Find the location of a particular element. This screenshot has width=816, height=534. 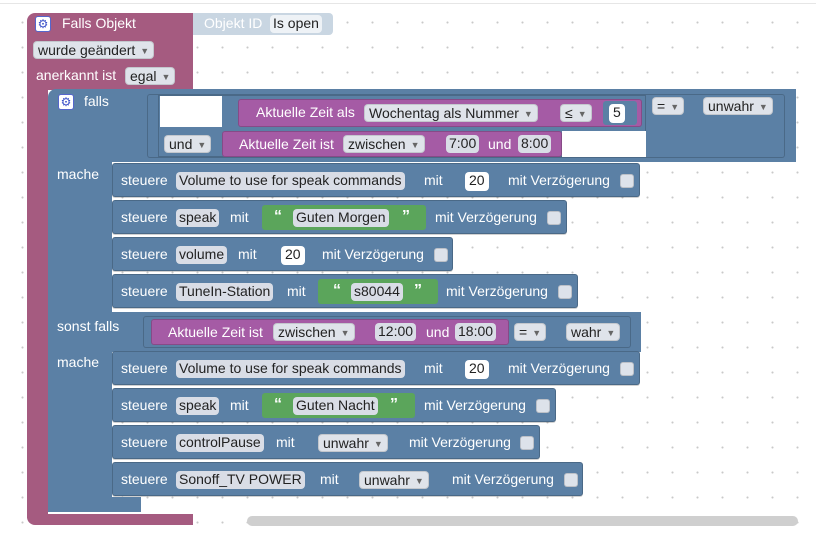

bool-dropdown: wahr ▼ is located at coordinates (593, 332).